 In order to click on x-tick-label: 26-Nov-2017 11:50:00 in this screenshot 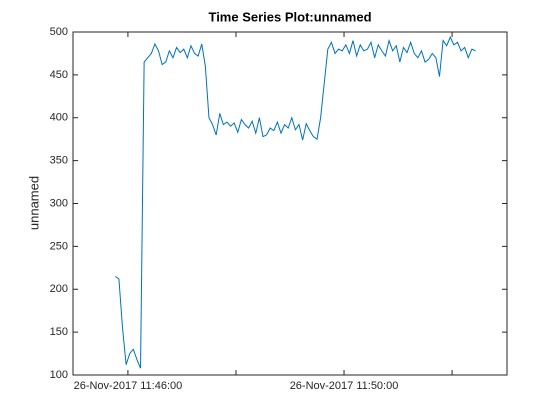, I will do `click(344, 386)`.